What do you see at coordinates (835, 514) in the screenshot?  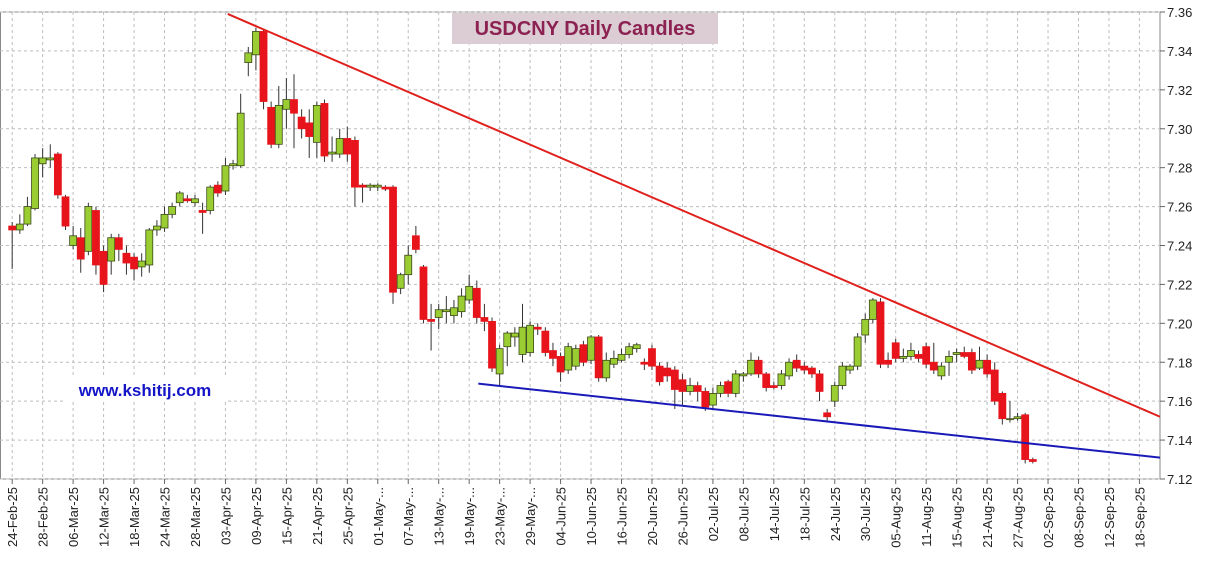 I see `x-tick-label: 24-Jul-25` at bounding box center [835, 514].